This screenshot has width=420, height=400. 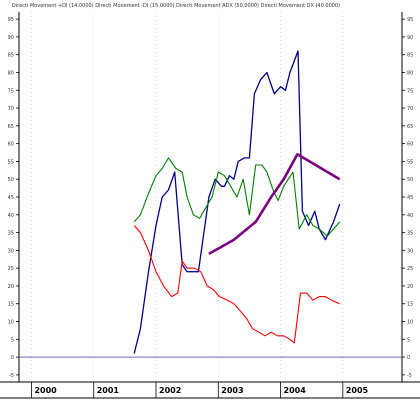 What do you see at coordinates (11, 251) in the screenshot?
I see `y-tick-label-left: 30` at bounding box center [11, 251].